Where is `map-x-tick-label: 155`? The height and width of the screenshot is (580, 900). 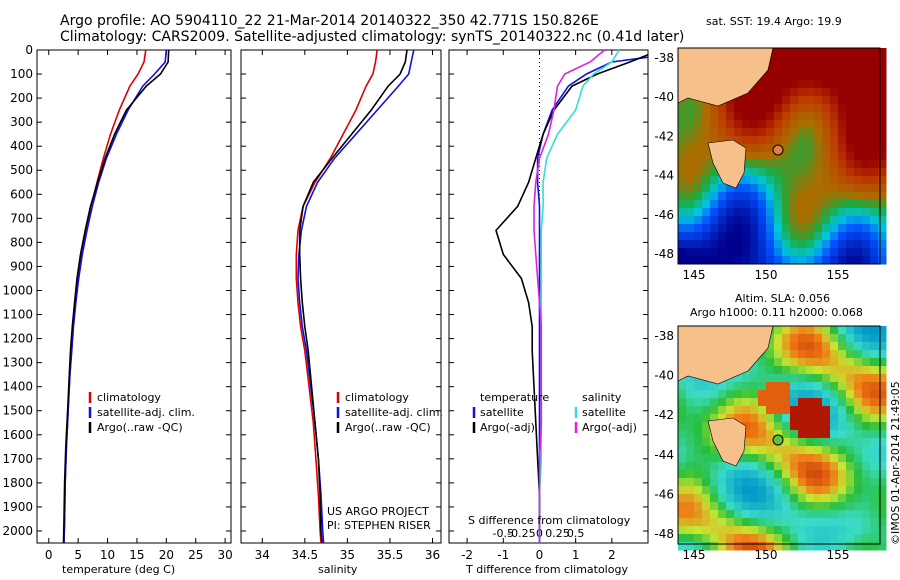 map-x-tick-label: 155 is located at coordinates (838, 275).